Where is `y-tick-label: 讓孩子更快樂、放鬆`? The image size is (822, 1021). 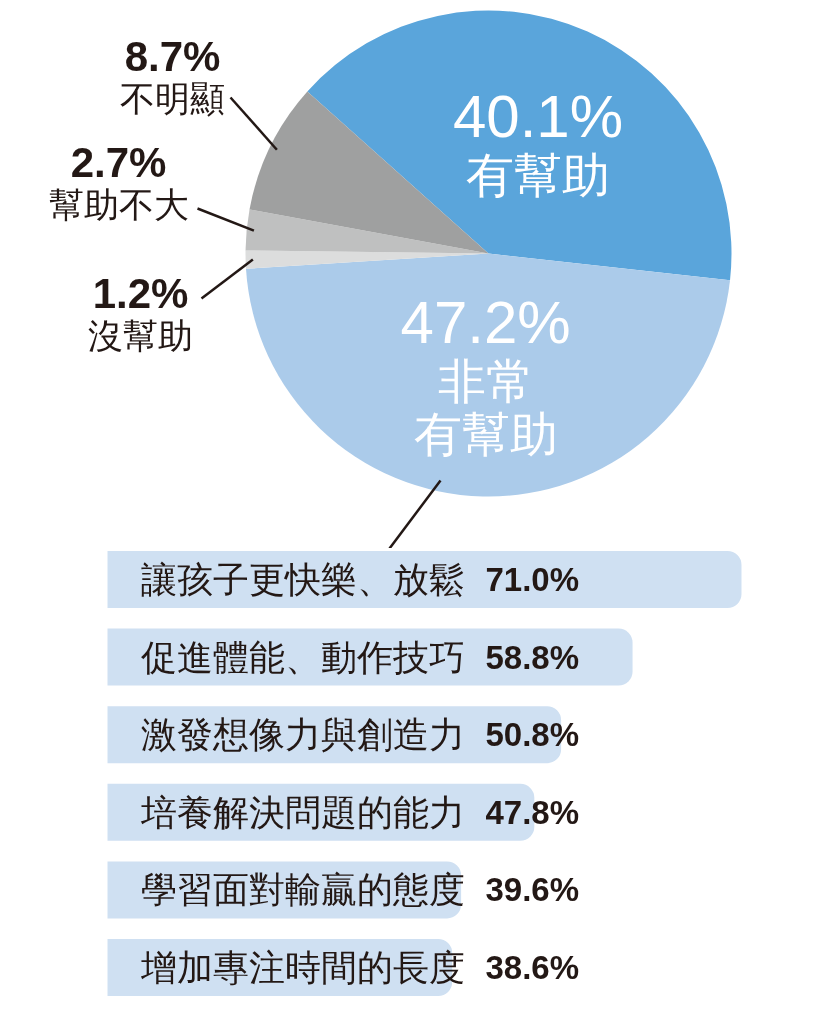 y-tick-label: 讓孩子更快樂、放鬆 is located at coordinates (302, 579).